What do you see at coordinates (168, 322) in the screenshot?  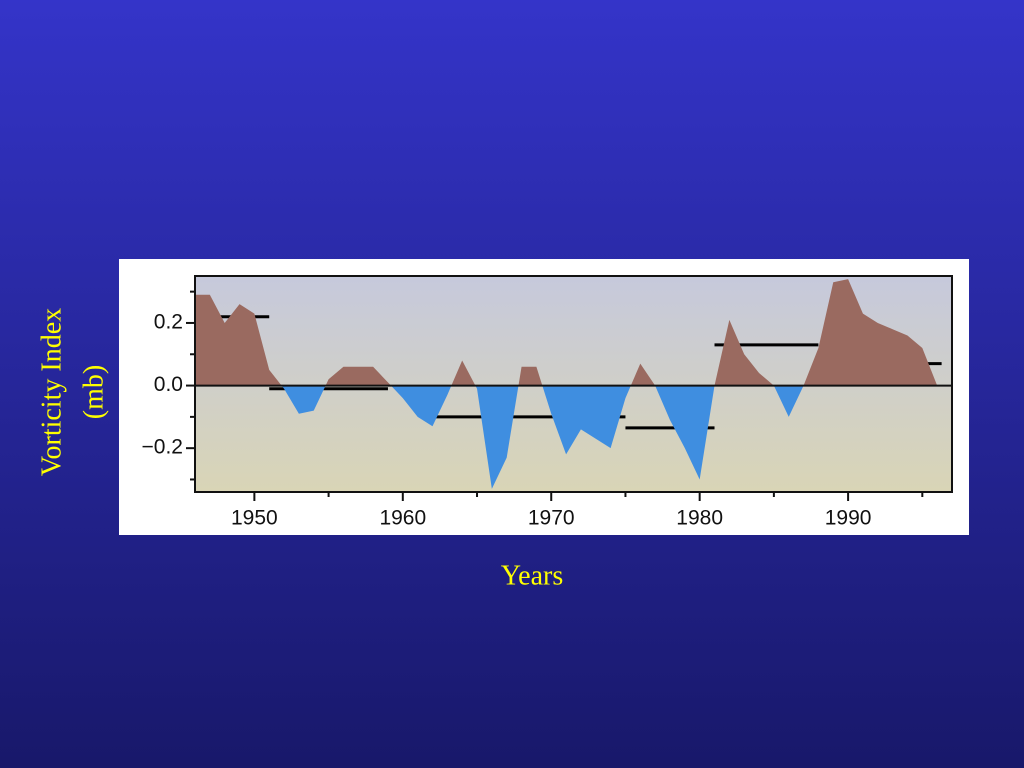 I see `y-tick-label: 0.2` at bounding box center [168, 322].